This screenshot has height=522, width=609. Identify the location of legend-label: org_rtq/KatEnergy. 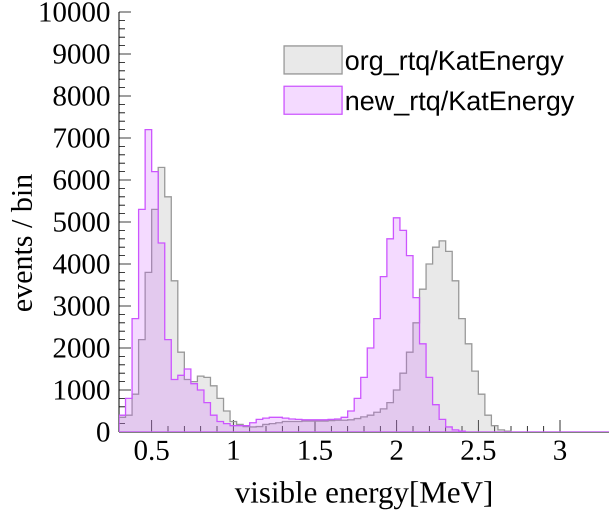
(455, 63).